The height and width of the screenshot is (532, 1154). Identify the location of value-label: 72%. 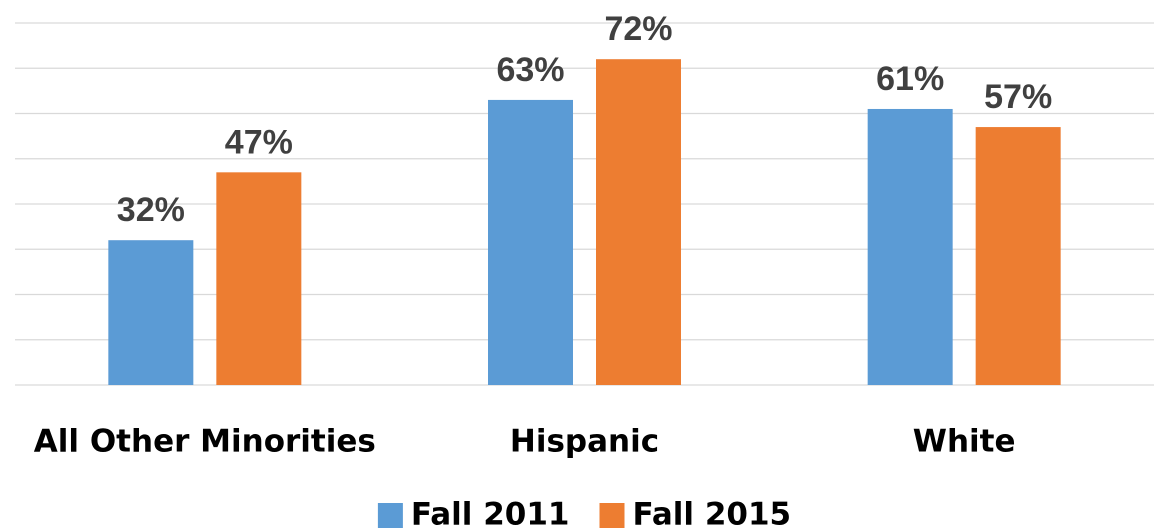
(638, 29).